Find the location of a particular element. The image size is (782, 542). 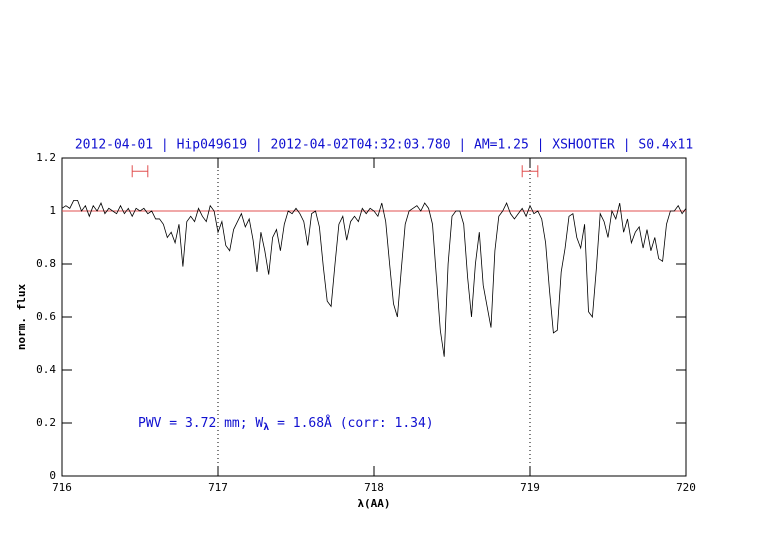

y-tick-label: 0.4 is located at coordinates (46, 369).